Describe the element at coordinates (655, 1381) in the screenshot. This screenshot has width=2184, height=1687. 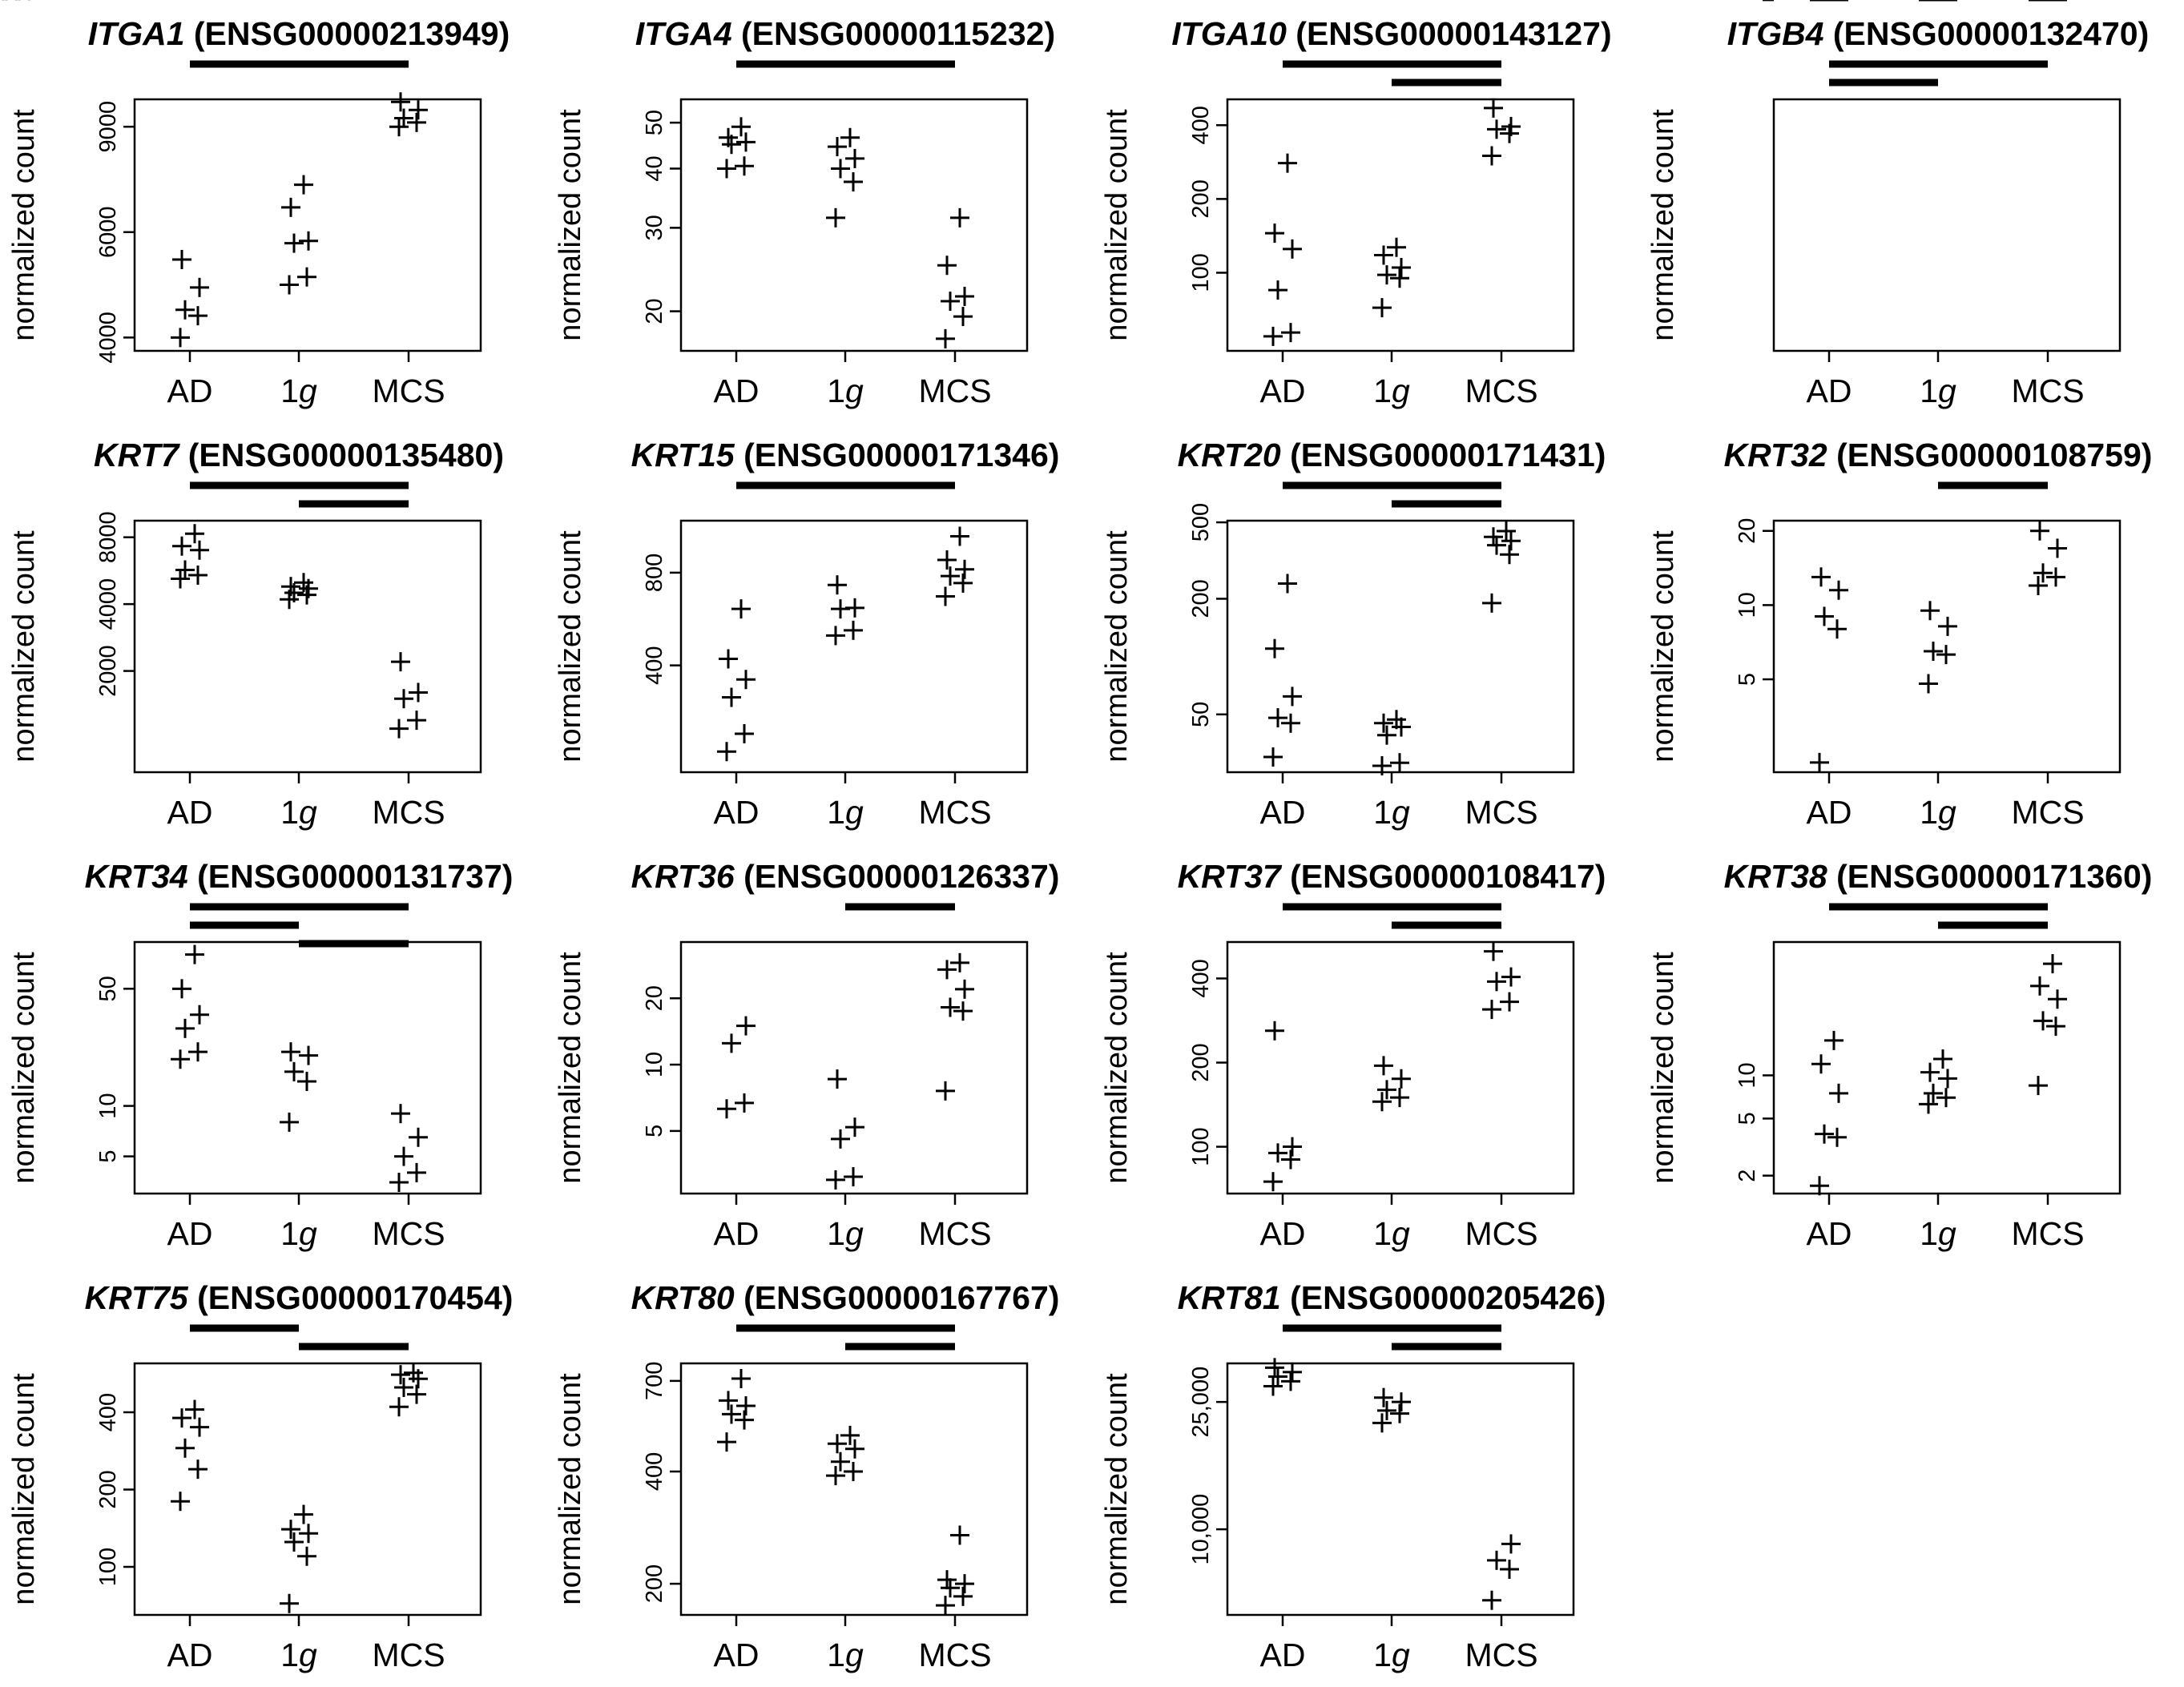
I see `y-tick-label: 700` at that location.